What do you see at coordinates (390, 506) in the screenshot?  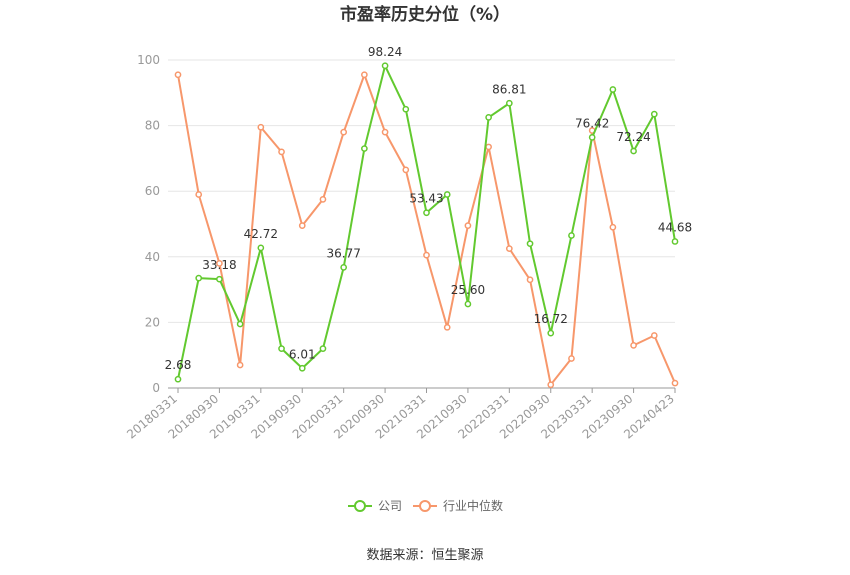 I see `legend-label-company: 公司` at bounding box center [390, 506].